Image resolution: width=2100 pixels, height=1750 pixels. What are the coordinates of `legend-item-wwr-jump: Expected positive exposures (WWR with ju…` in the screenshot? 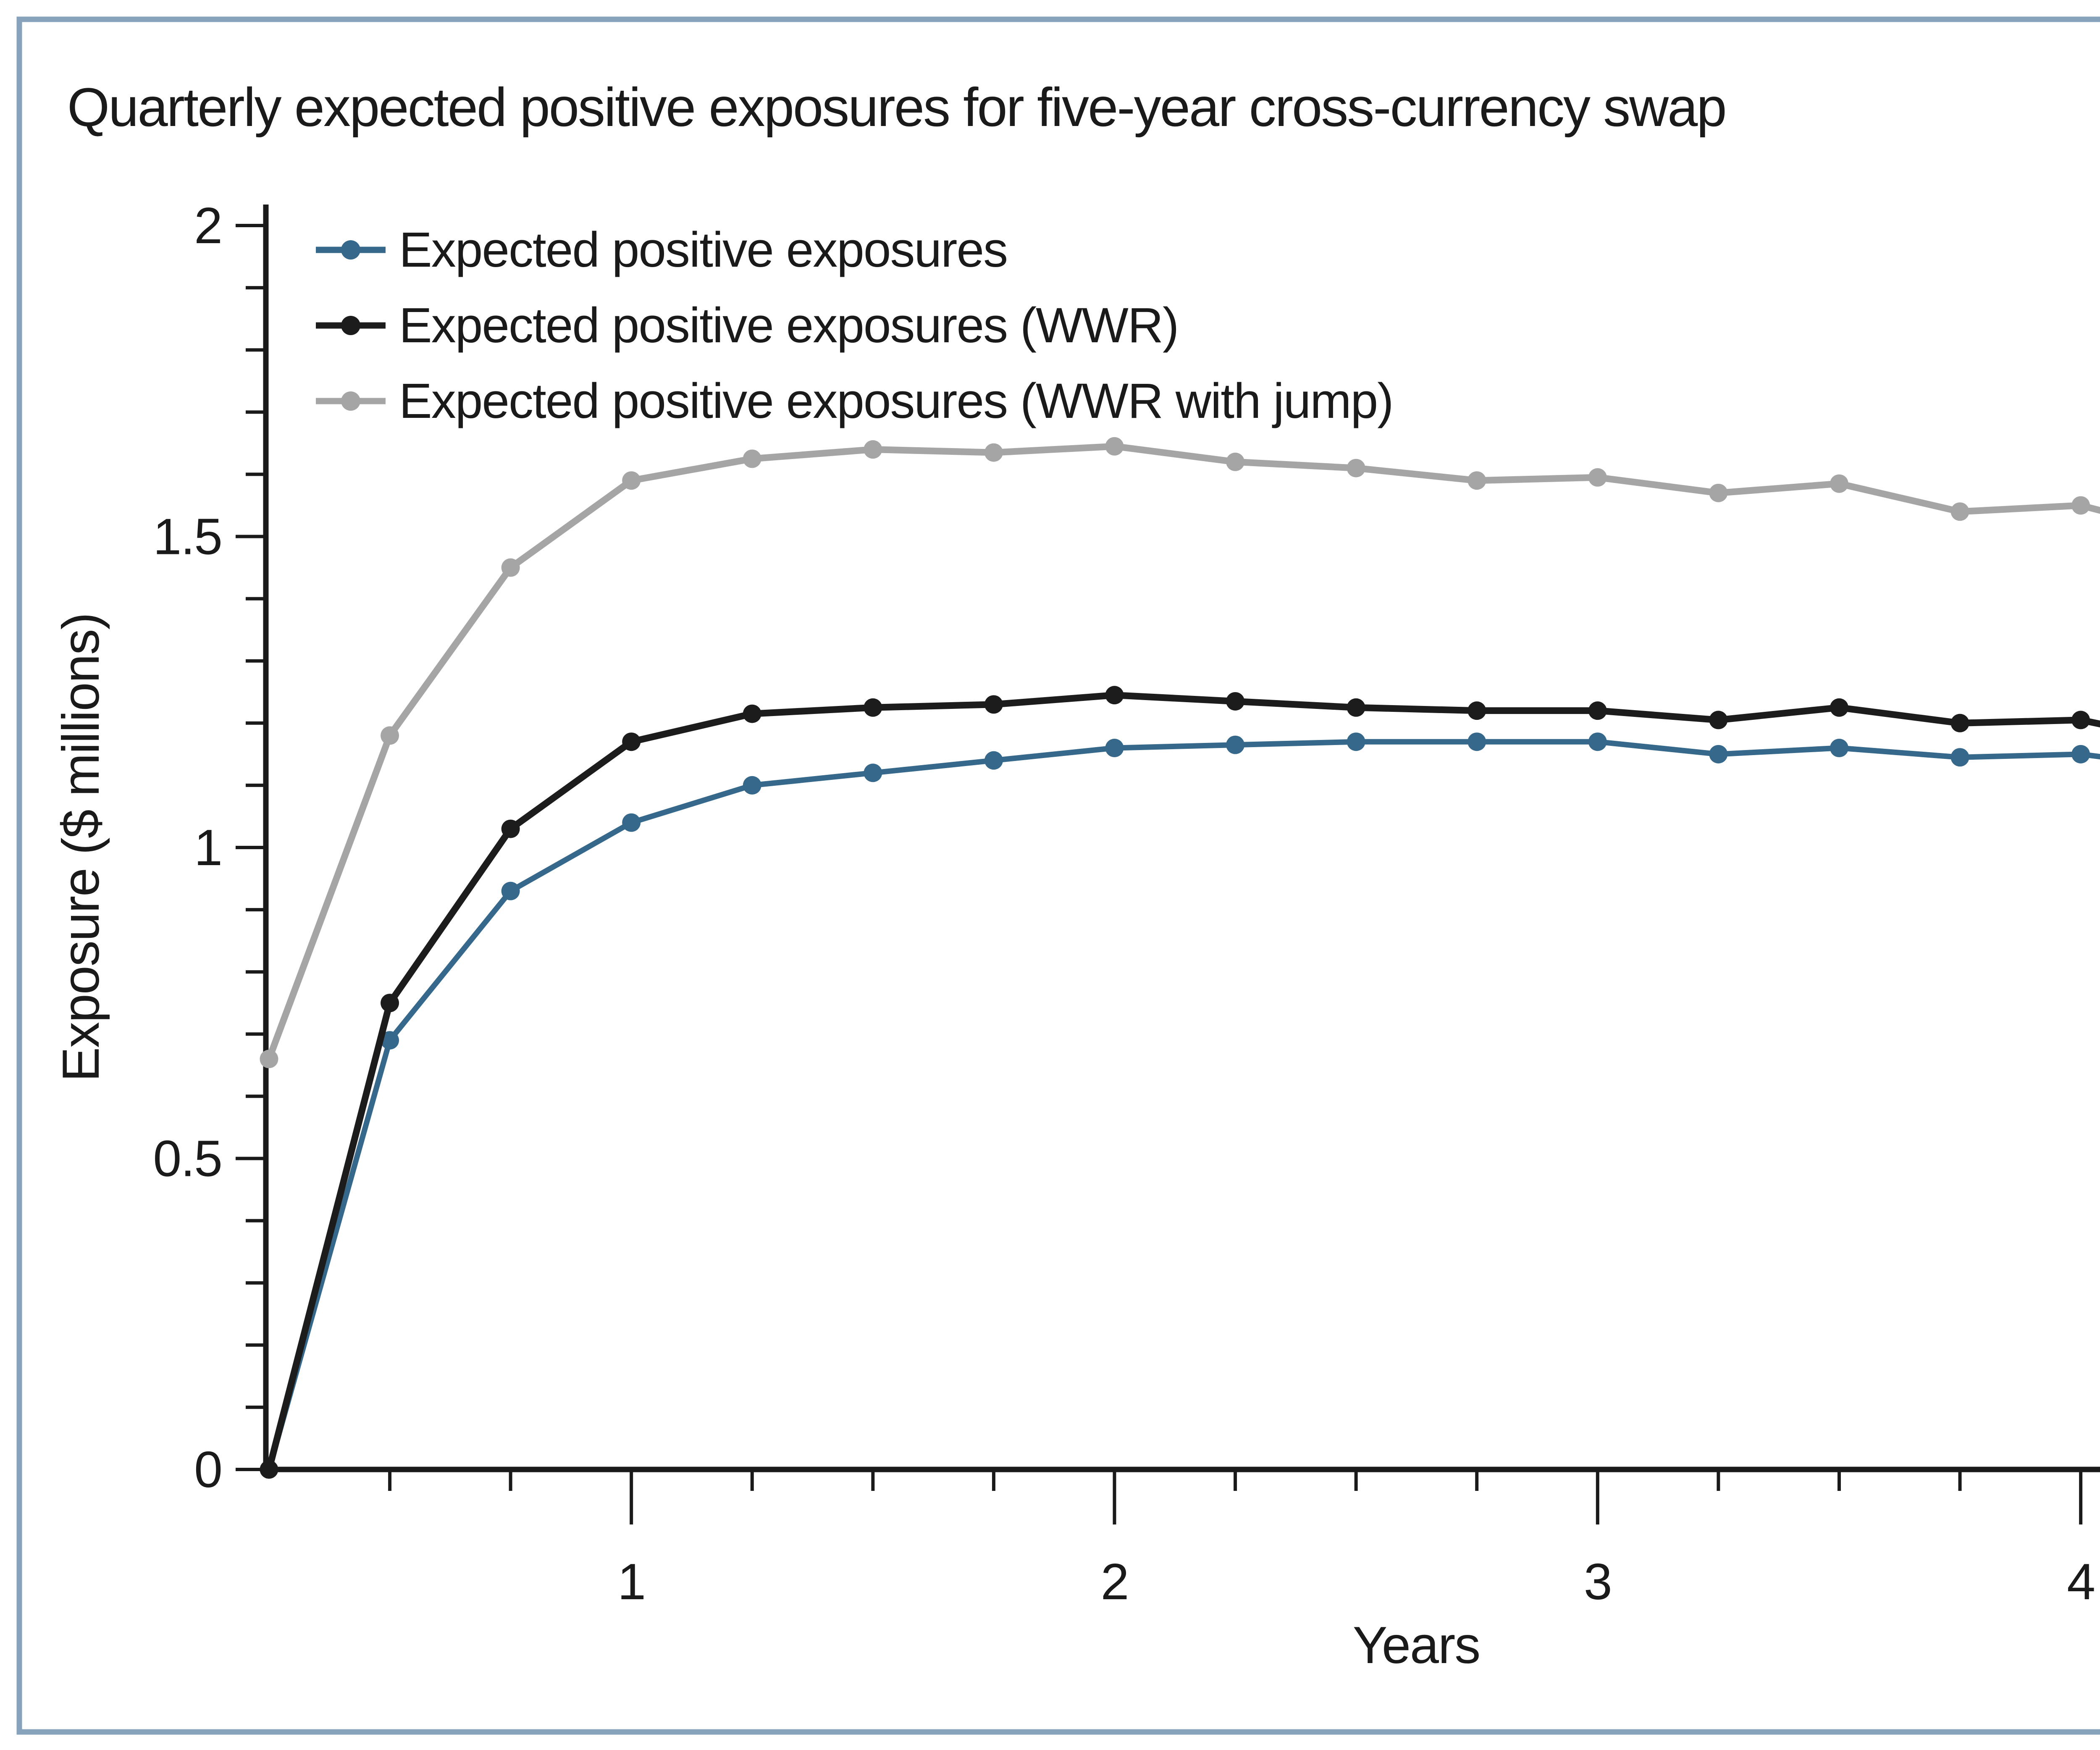 It's located at (855, 401).